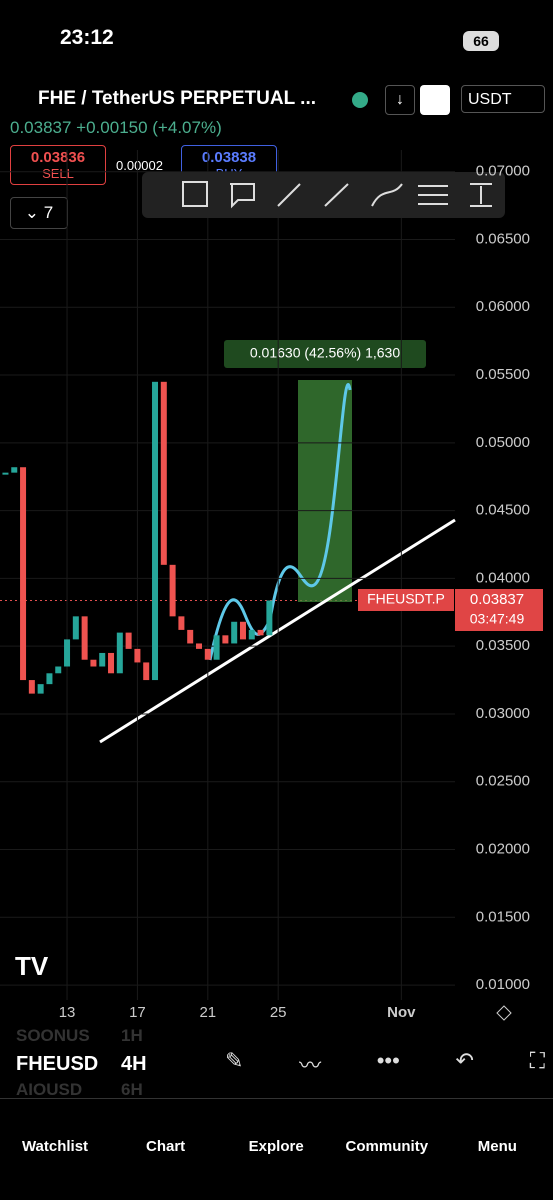 The width and height of the screenshot is (553, 1200). Describe the element at coordinates (229, 157) in the screenshot. I see `buy-price: 0.03838` at that location.